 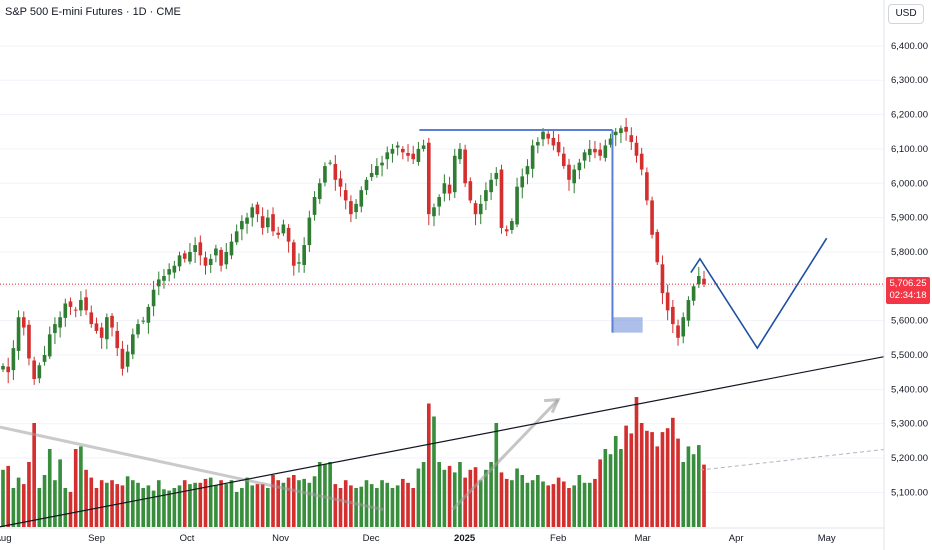 I want to click on symbol-title: S&P 500 E-mini Futures · 1D · CME, so click(x=93, y=12).